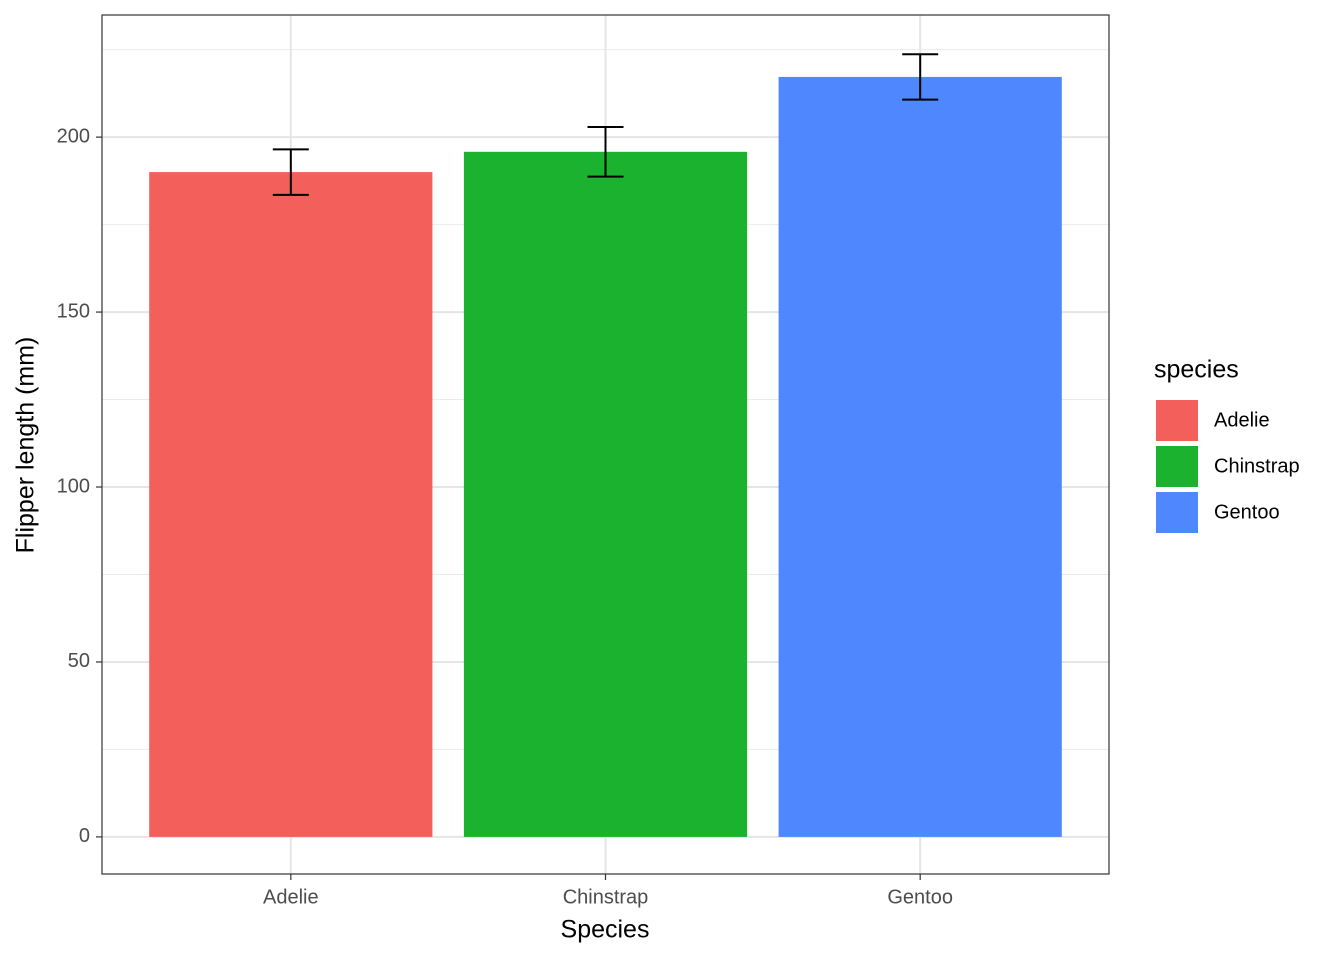  What do you see at coordinates (73, 136) in the screenshot?
I see `y-tick-label: 200` at bounding box center [73, 136].